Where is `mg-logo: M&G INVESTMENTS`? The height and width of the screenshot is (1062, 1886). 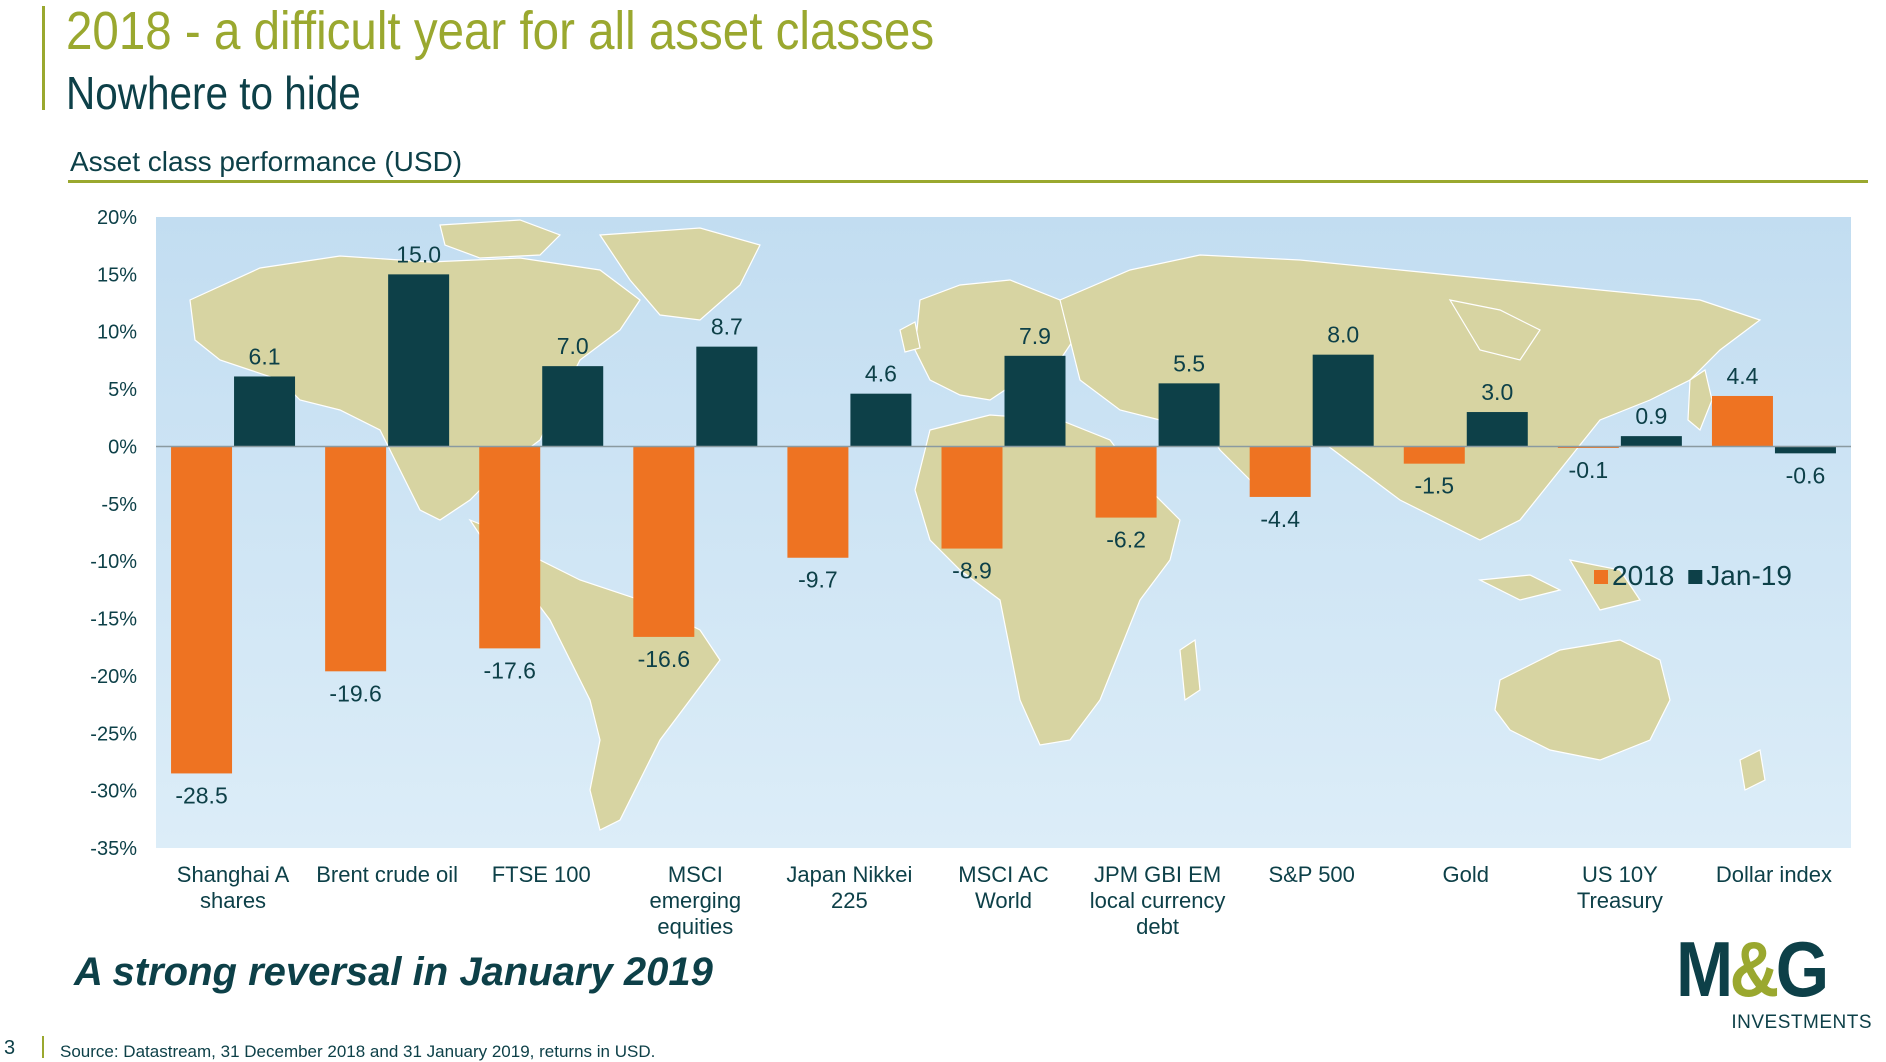
mg-logo: M&G INVESTMENTS is located at coordinates (1776, 985).